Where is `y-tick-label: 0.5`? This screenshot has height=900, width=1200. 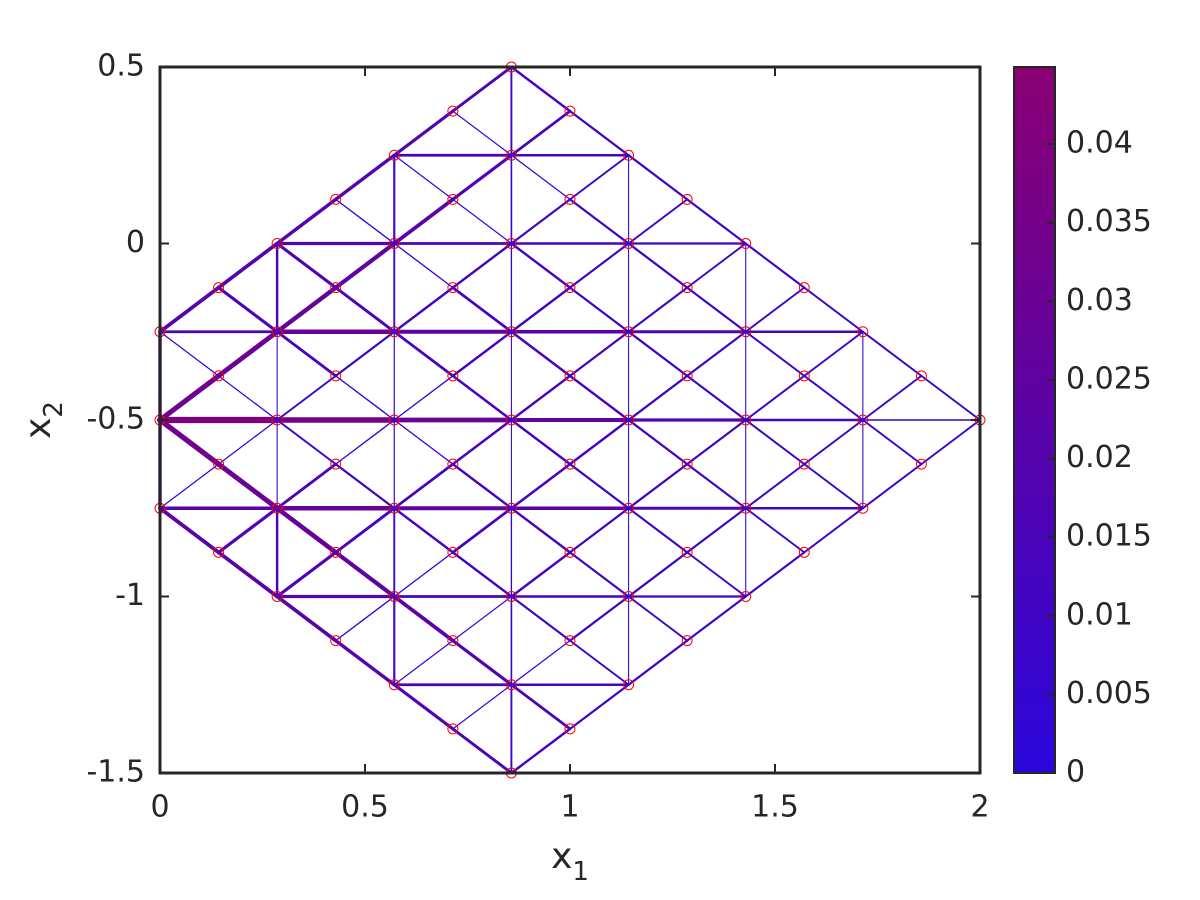 y-tick-label: 0.5 is located at coordinates (121, 66).